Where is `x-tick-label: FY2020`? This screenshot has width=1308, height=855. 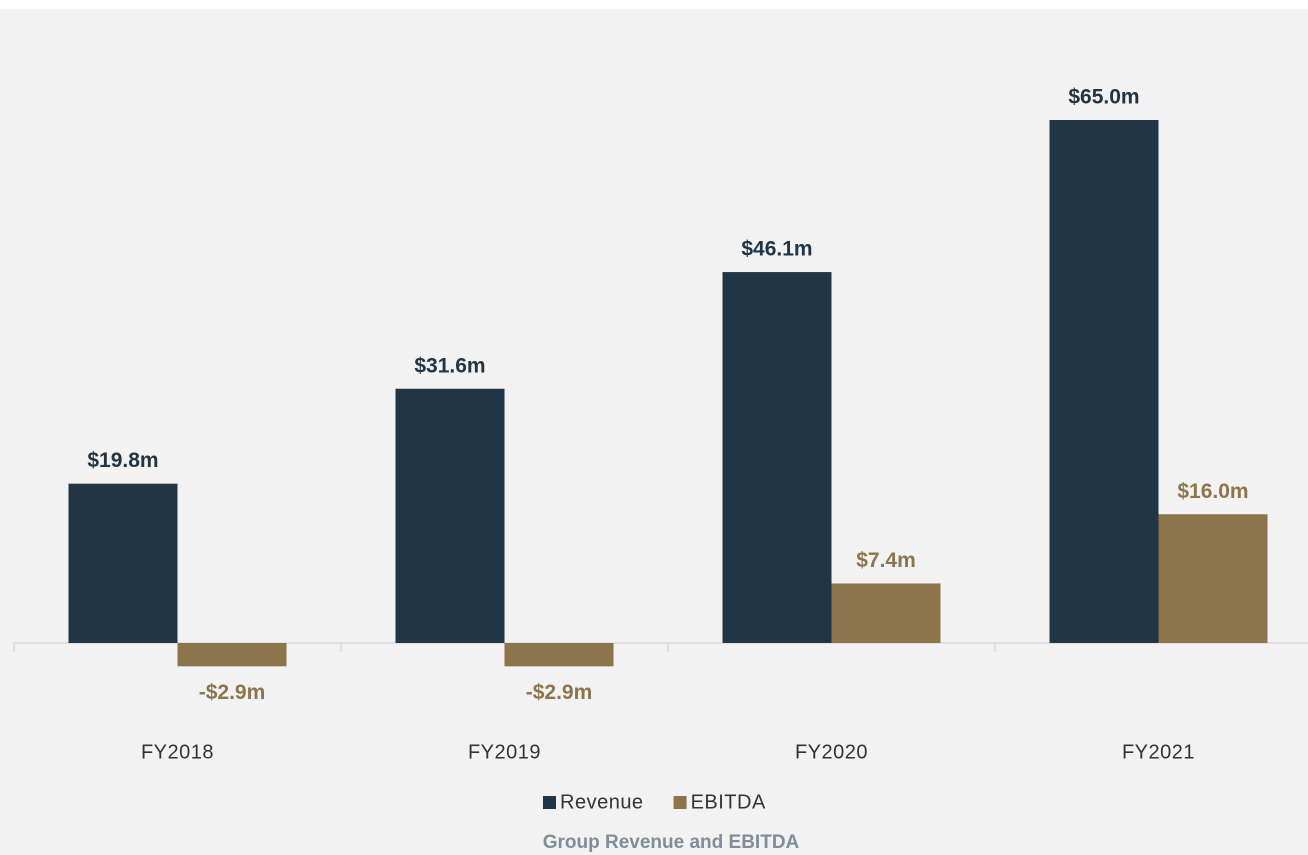
x-tick-label: FY2020 is located at coordinates (831, 752).